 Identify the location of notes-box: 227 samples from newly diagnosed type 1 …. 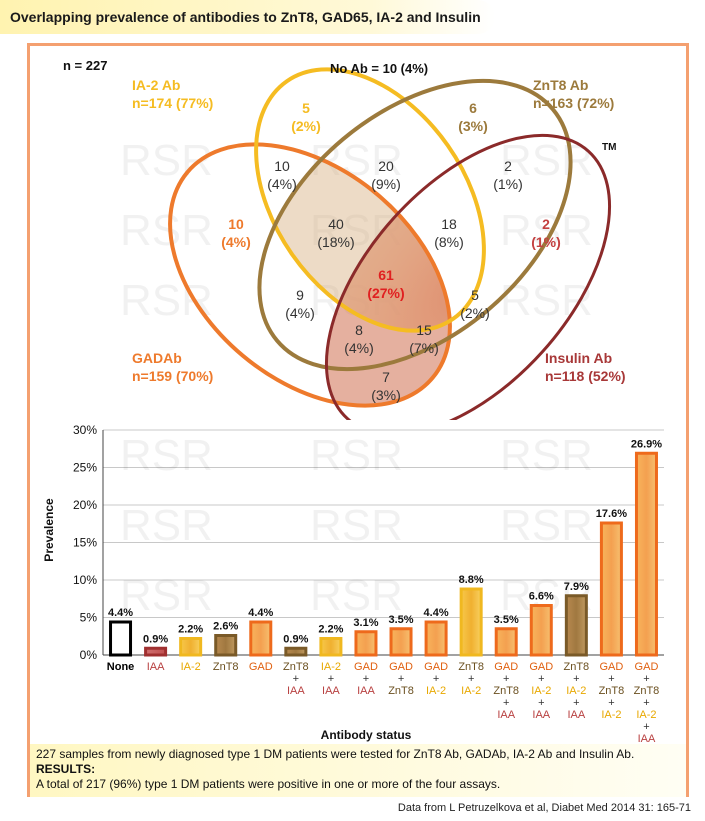
(358, 770).